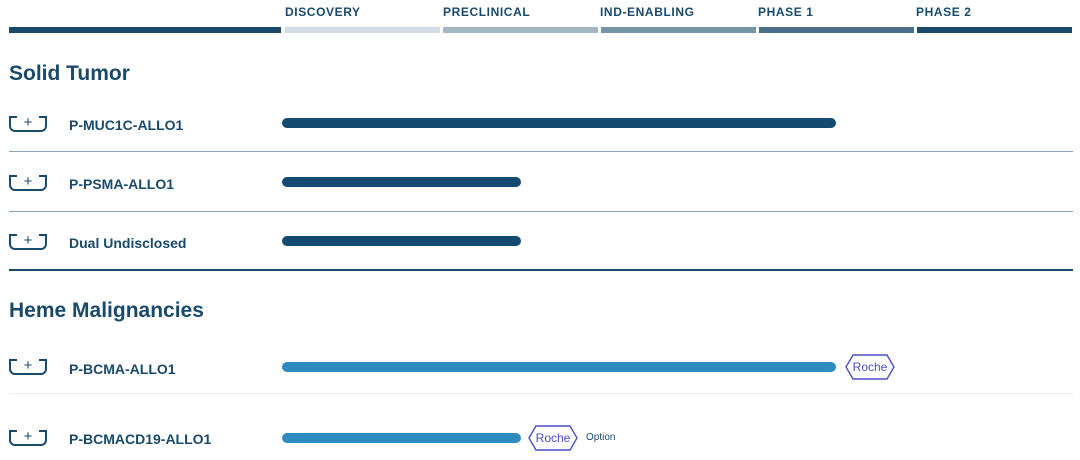  I want to click on progress-bar-p-bcmacd19-allo1, so click(401, 438).